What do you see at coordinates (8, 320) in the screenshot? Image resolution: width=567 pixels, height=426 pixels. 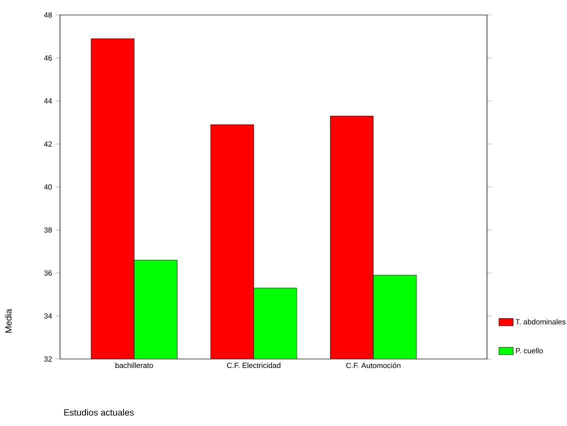 I see `y-axis-title: Media` at bounding box center [8, 320].